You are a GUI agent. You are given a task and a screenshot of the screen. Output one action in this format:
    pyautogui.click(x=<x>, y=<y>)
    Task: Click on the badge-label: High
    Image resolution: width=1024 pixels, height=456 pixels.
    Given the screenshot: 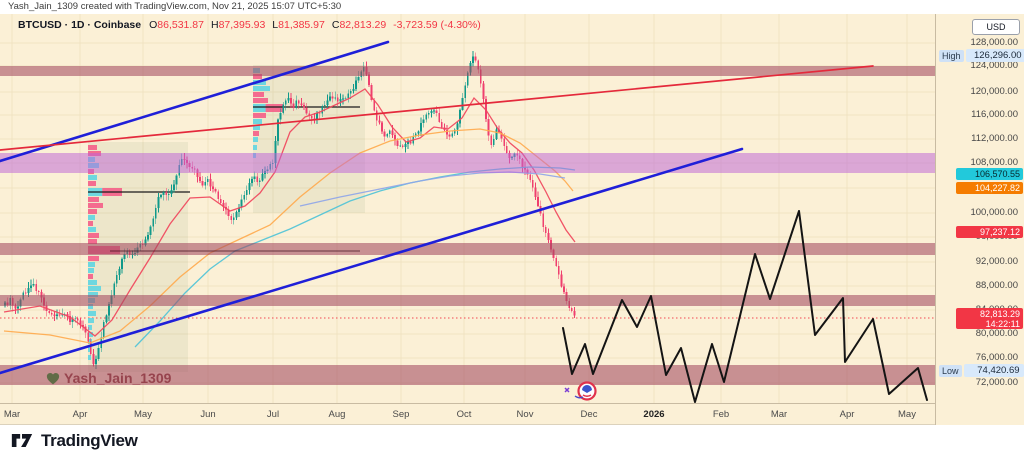 What is the action you would take?
    pyautogui.click(x=951, y=55)
    